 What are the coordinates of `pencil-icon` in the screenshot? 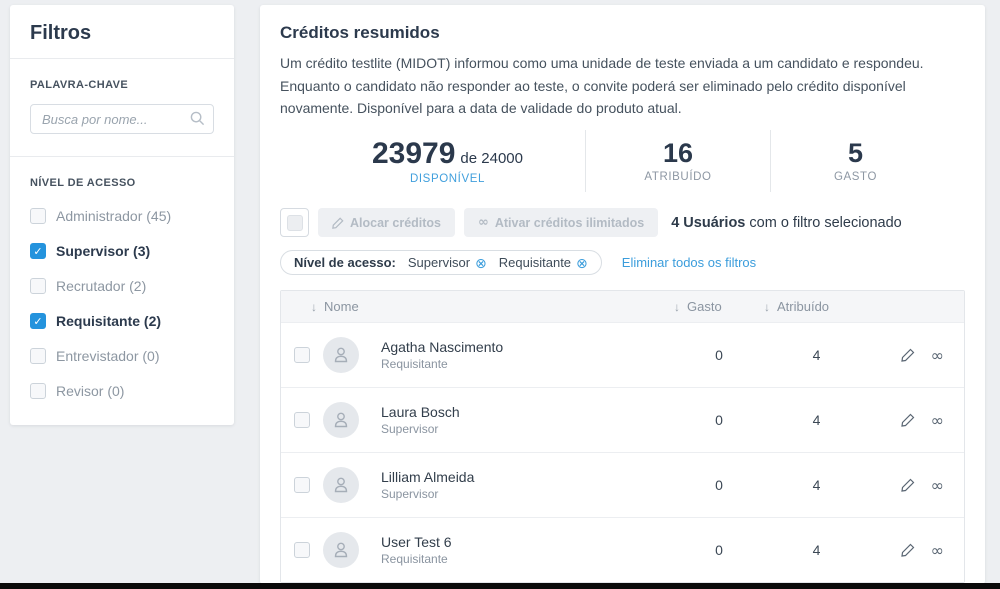 It's located at (338, 222).